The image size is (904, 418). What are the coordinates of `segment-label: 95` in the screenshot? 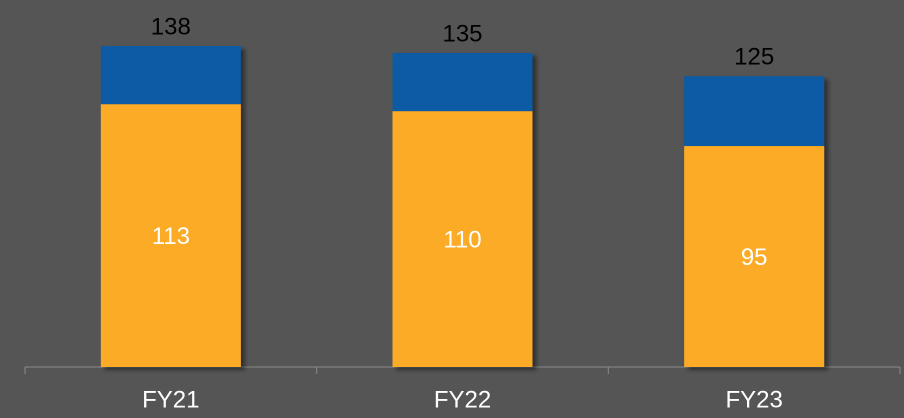 It's located at (754, 257).